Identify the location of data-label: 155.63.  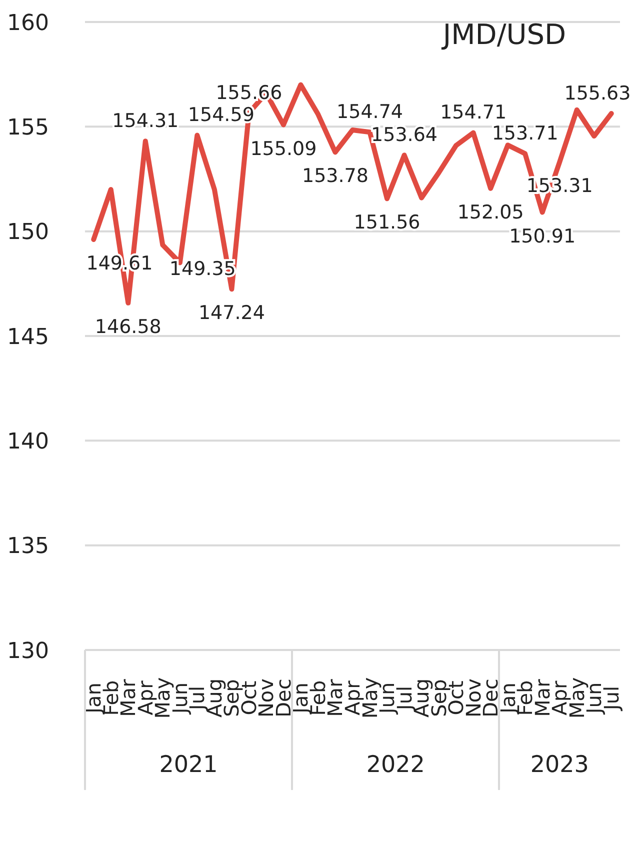
(597, 93).